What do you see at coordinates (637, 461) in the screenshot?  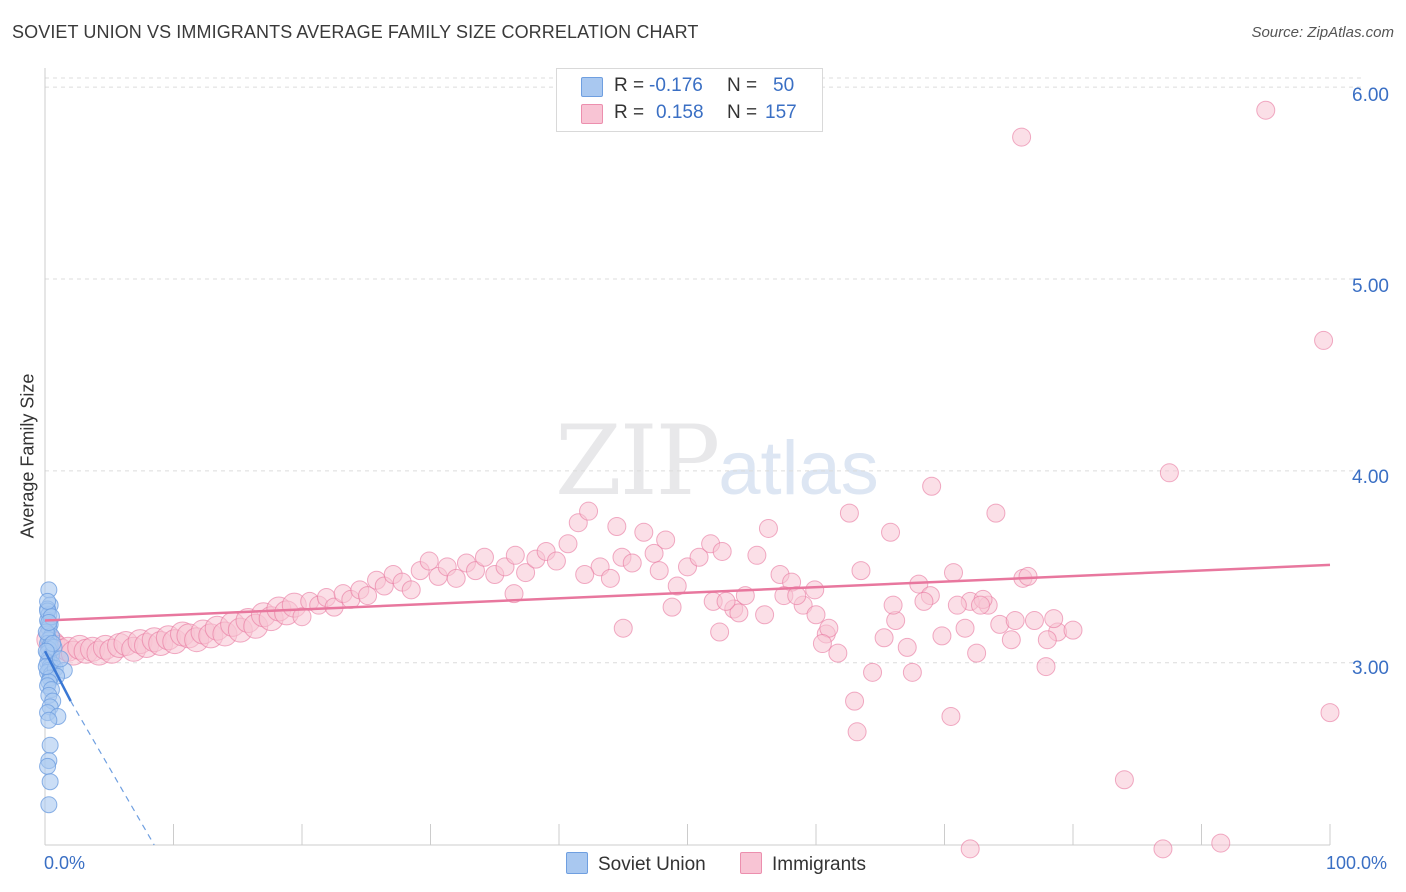 I see `watermark-zip: ZIP` at bounding box center [637, 461].